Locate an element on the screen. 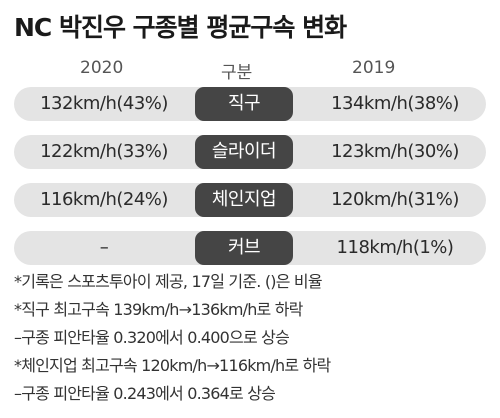 This screenshot has height=418, width=500. value-2020: 116km/h(24%) is located at coordinates (104, 199).